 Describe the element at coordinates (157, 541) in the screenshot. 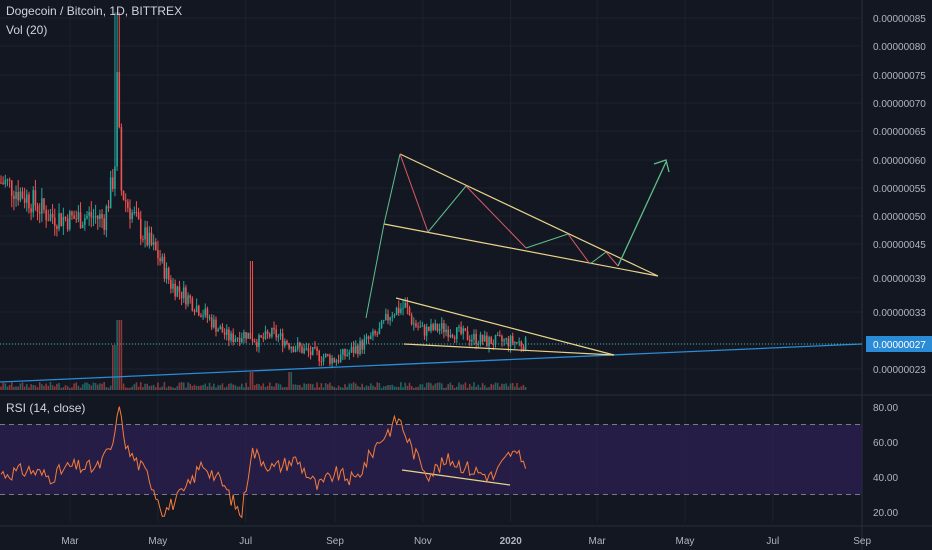

I see `time-tick-label: May` at that location.